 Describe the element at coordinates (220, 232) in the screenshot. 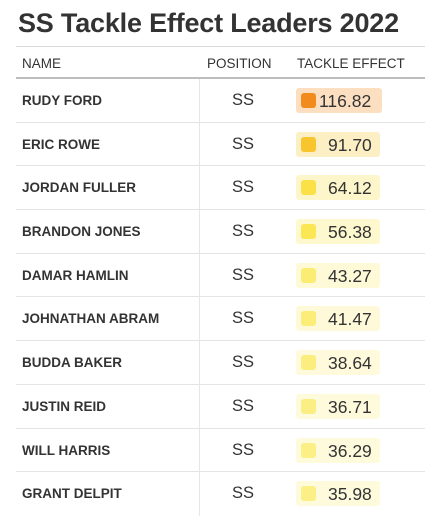

I see `table-row: BRANDON JONES SS 56.38` at that location.